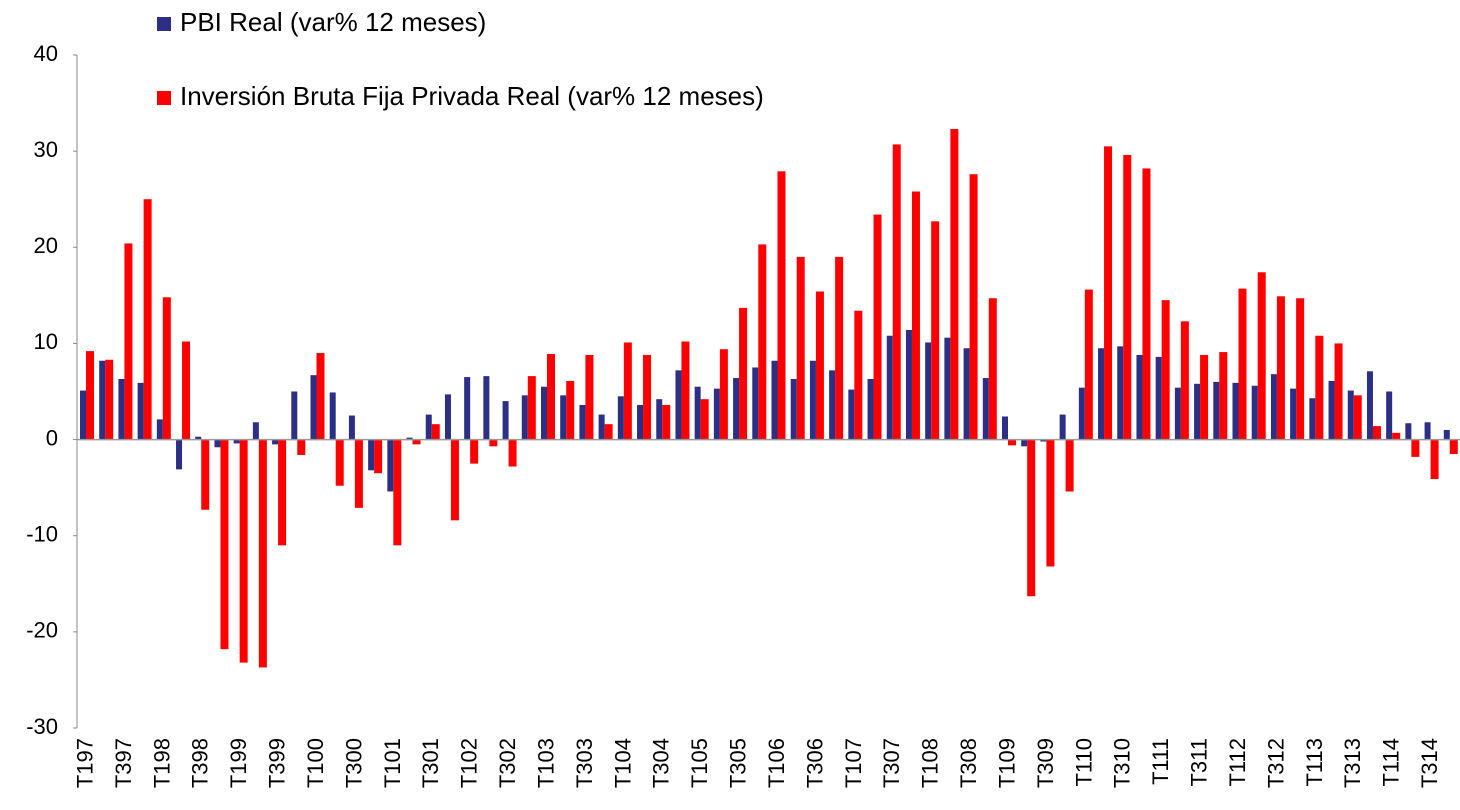 The height and width of the screenshot is (810, 1460). I want to click on y-tick-label: 0, so click(52, 437).